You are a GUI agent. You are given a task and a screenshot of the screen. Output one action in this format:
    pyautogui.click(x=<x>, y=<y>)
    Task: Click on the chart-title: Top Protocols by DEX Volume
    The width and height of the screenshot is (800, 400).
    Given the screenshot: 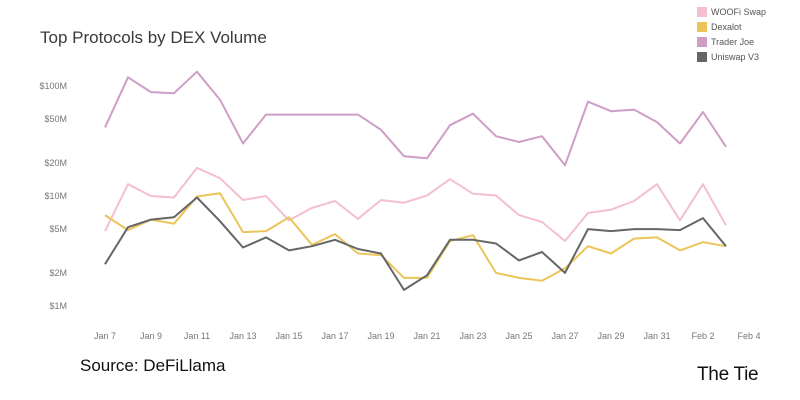 What is the action you would take?
    pyautogui.click(x=153, y=37)
    